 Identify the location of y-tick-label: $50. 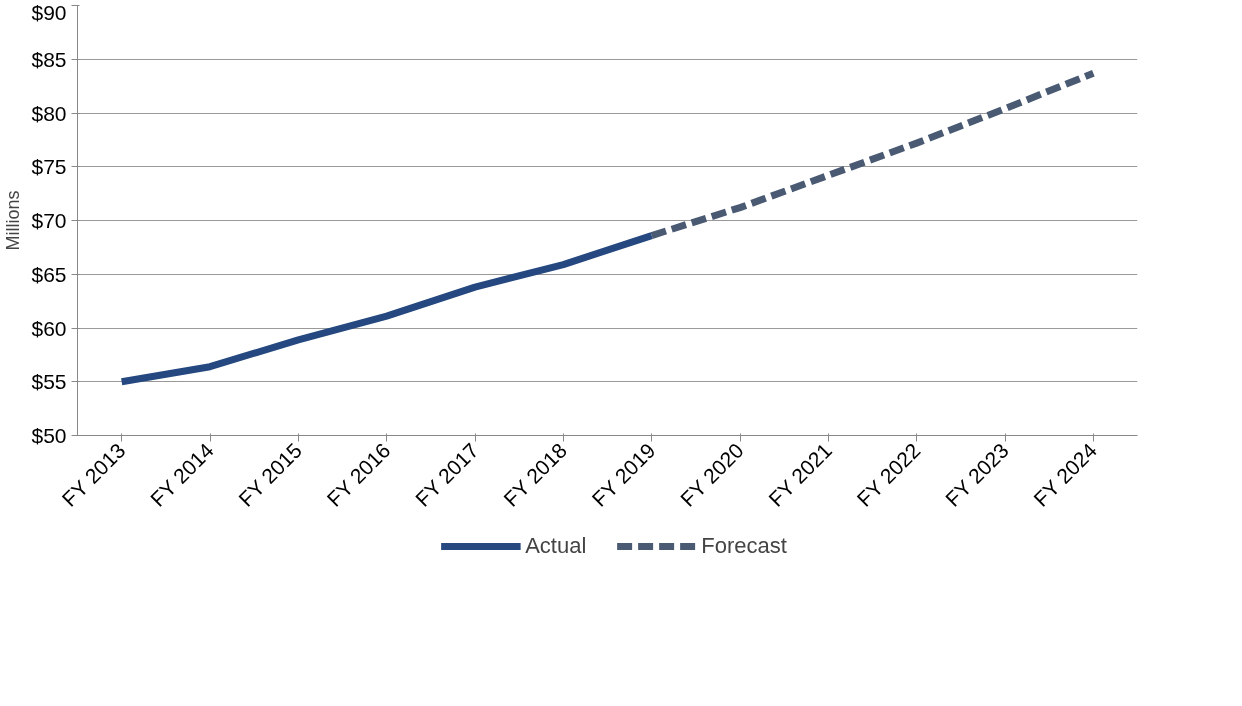
(49, 435).